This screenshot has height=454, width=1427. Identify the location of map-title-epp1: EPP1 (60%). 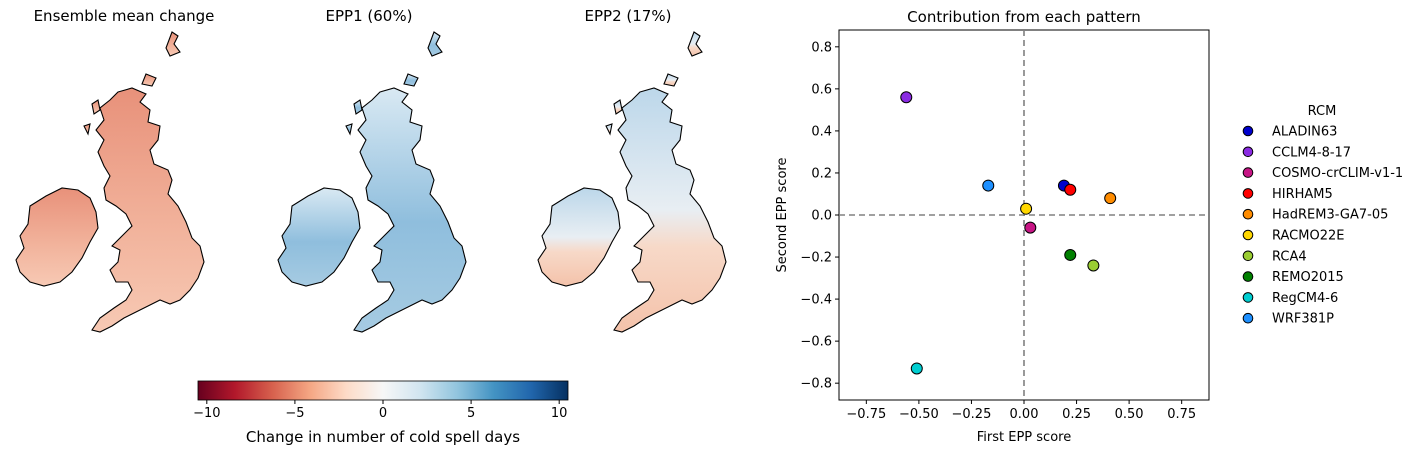
(369, 16).